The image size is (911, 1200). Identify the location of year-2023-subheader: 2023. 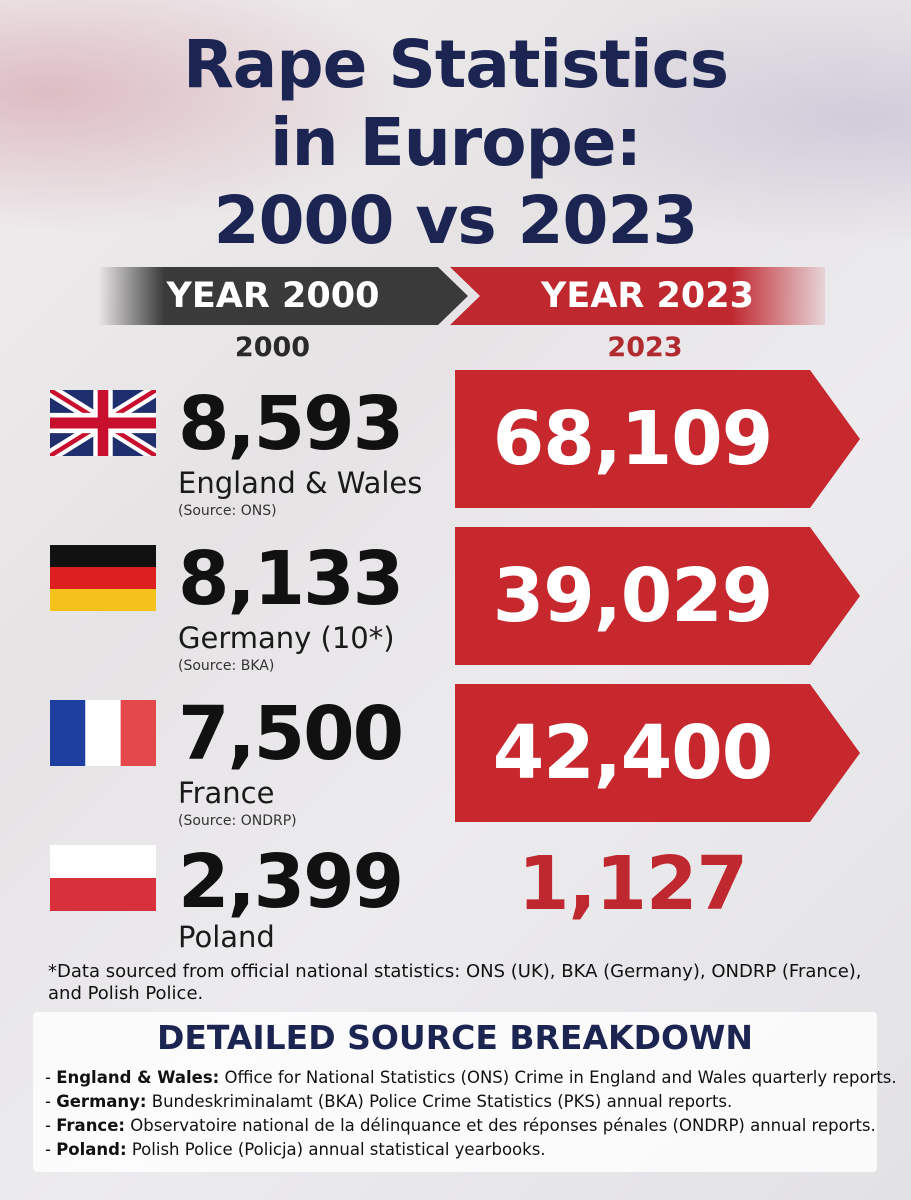
(645, 347).